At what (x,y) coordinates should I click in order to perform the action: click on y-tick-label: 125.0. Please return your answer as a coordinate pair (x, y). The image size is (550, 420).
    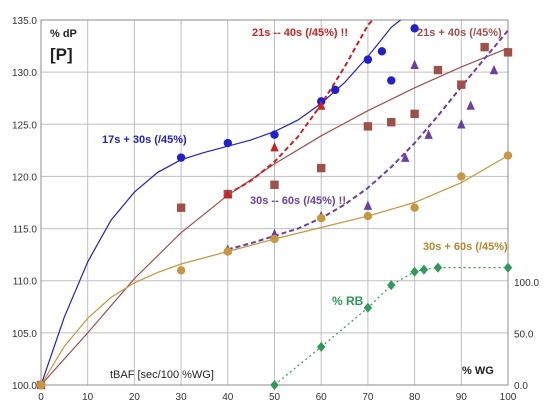
    Looking at the image, I should click on (24, 125).